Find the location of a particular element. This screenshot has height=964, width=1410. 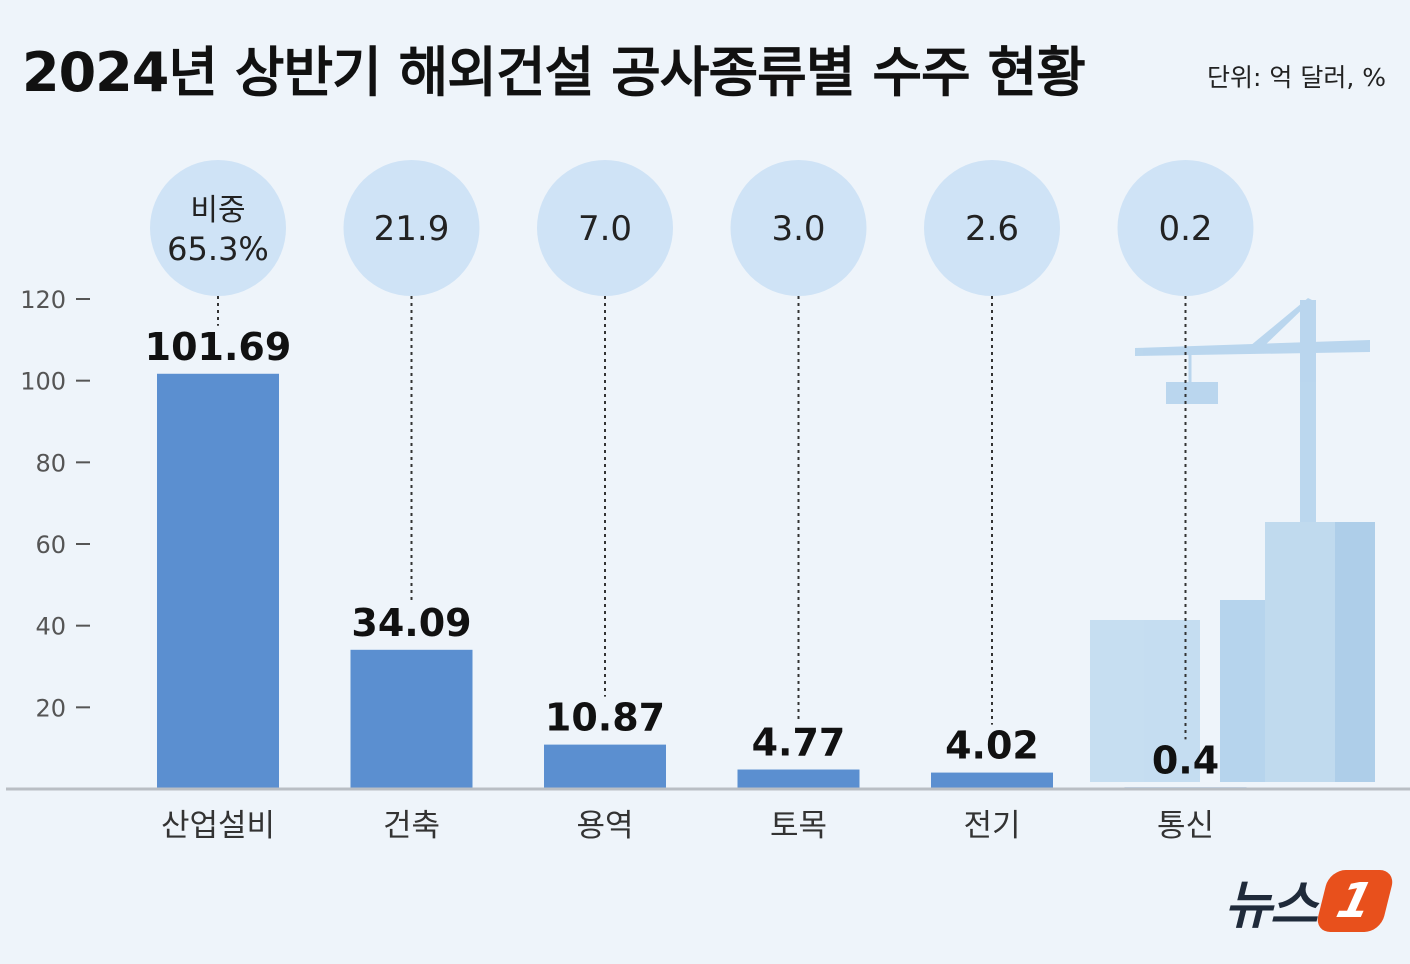

value-label: 34.09 is located at coordinates (411, 623).